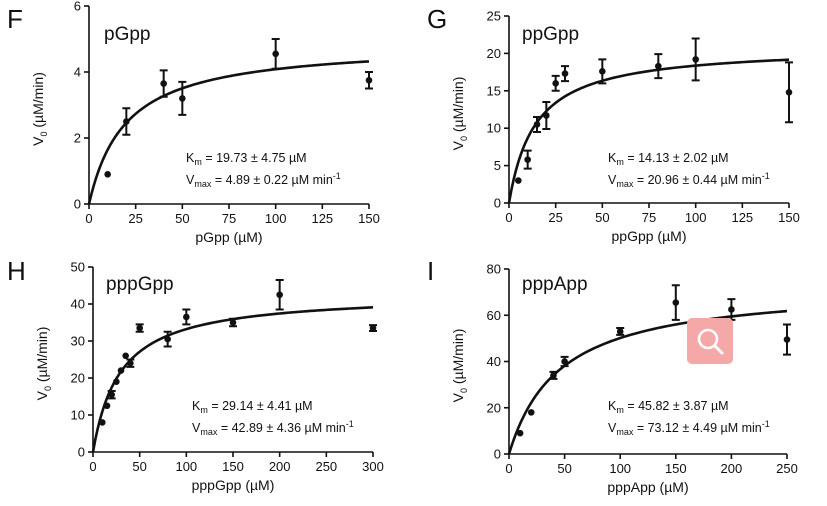 The image size is (827, 506). Describe the element at coordinates (233, 485) in the screenshot. I see `x-axis-label: pppGpp (µM)` at that location.